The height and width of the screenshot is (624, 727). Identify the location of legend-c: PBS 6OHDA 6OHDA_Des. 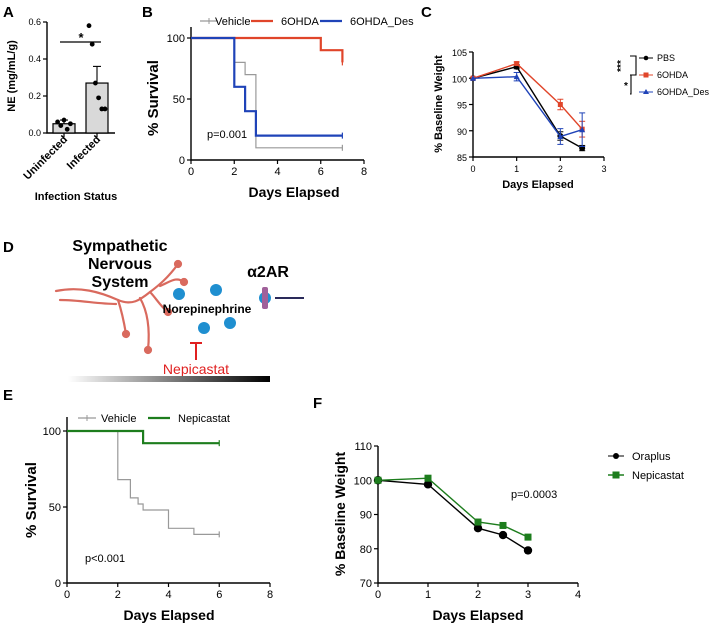
(674, 75).